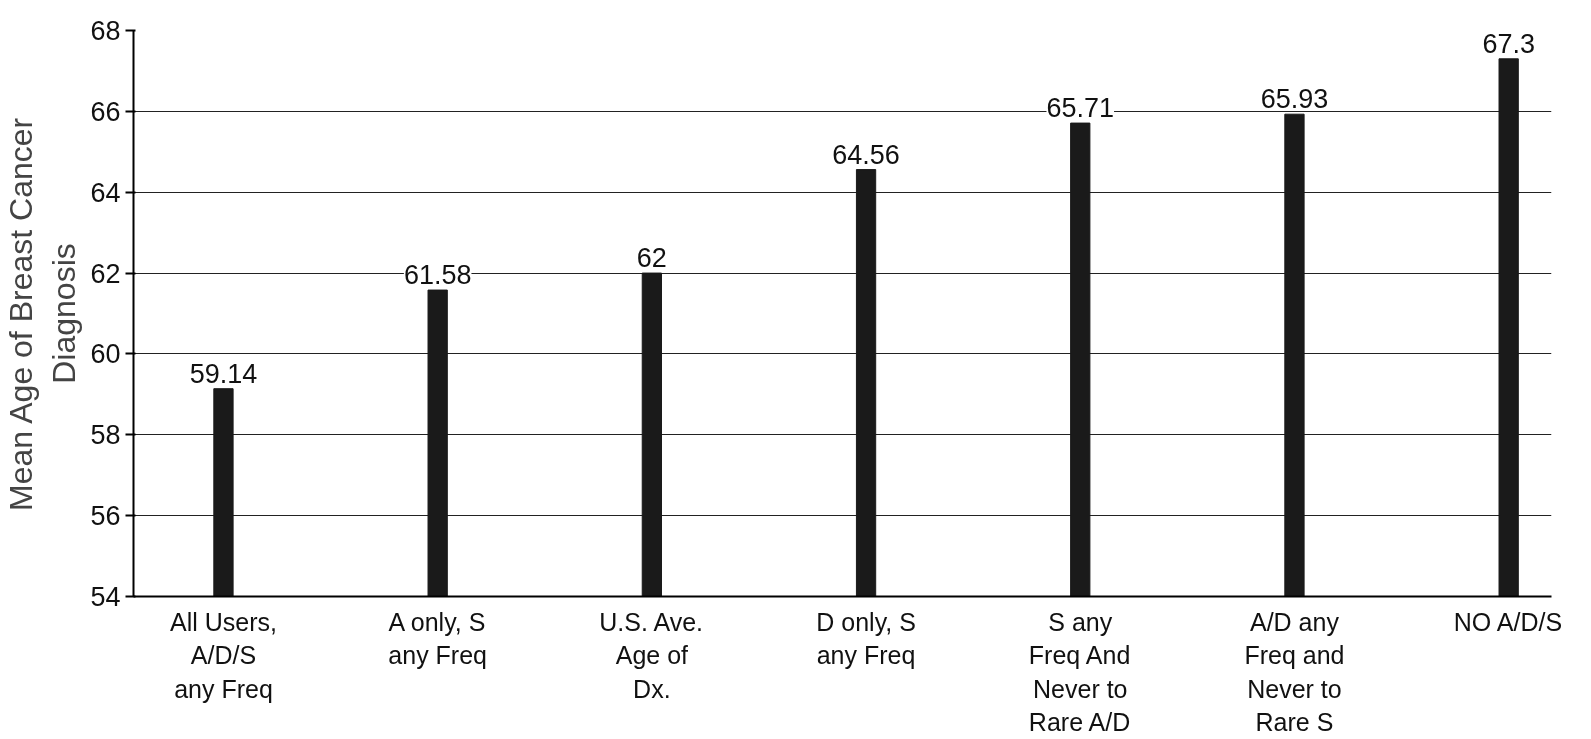  Describe the element at coordinates (105, 435) in the screenshot. I see `y-tick-label: 58` at that location.